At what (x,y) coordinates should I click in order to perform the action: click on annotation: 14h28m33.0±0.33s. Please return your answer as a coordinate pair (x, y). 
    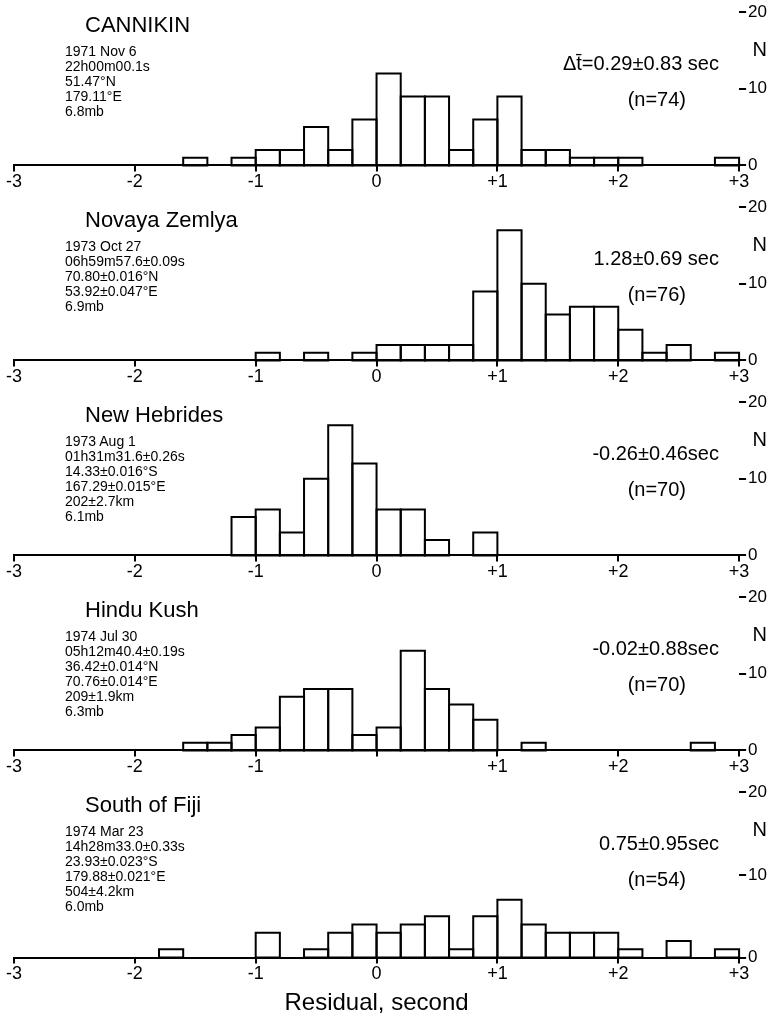
    Looking at the image, I should click on (125, 846).